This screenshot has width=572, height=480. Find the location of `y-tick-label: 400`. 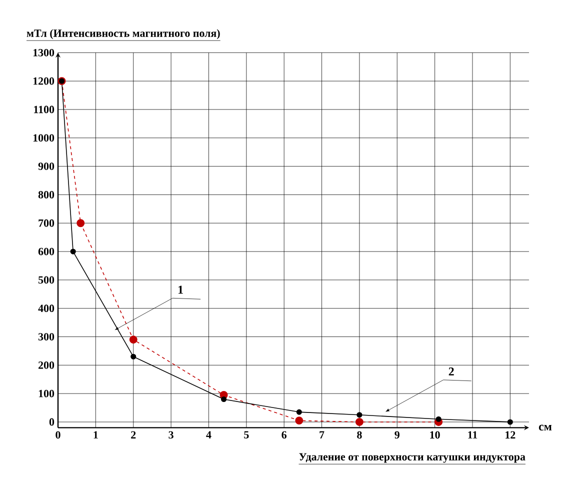

y-tick-label: 400 is located at coordinates (46, 308).